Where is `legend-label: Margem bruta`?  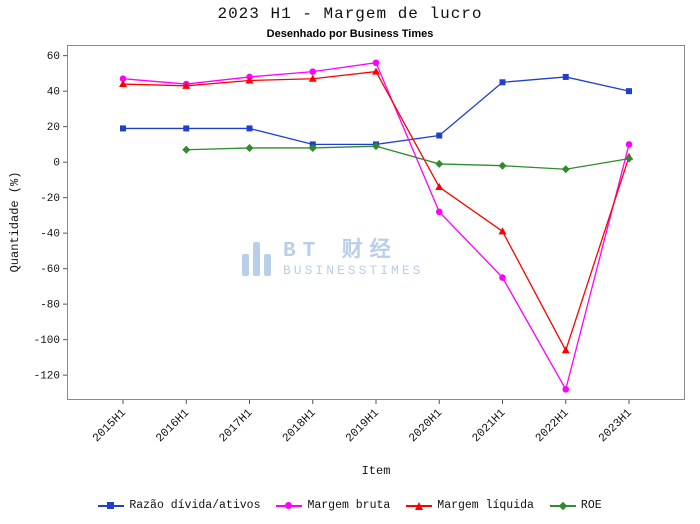
legend-label: Margem bruta is located at coordinates (349, 505).